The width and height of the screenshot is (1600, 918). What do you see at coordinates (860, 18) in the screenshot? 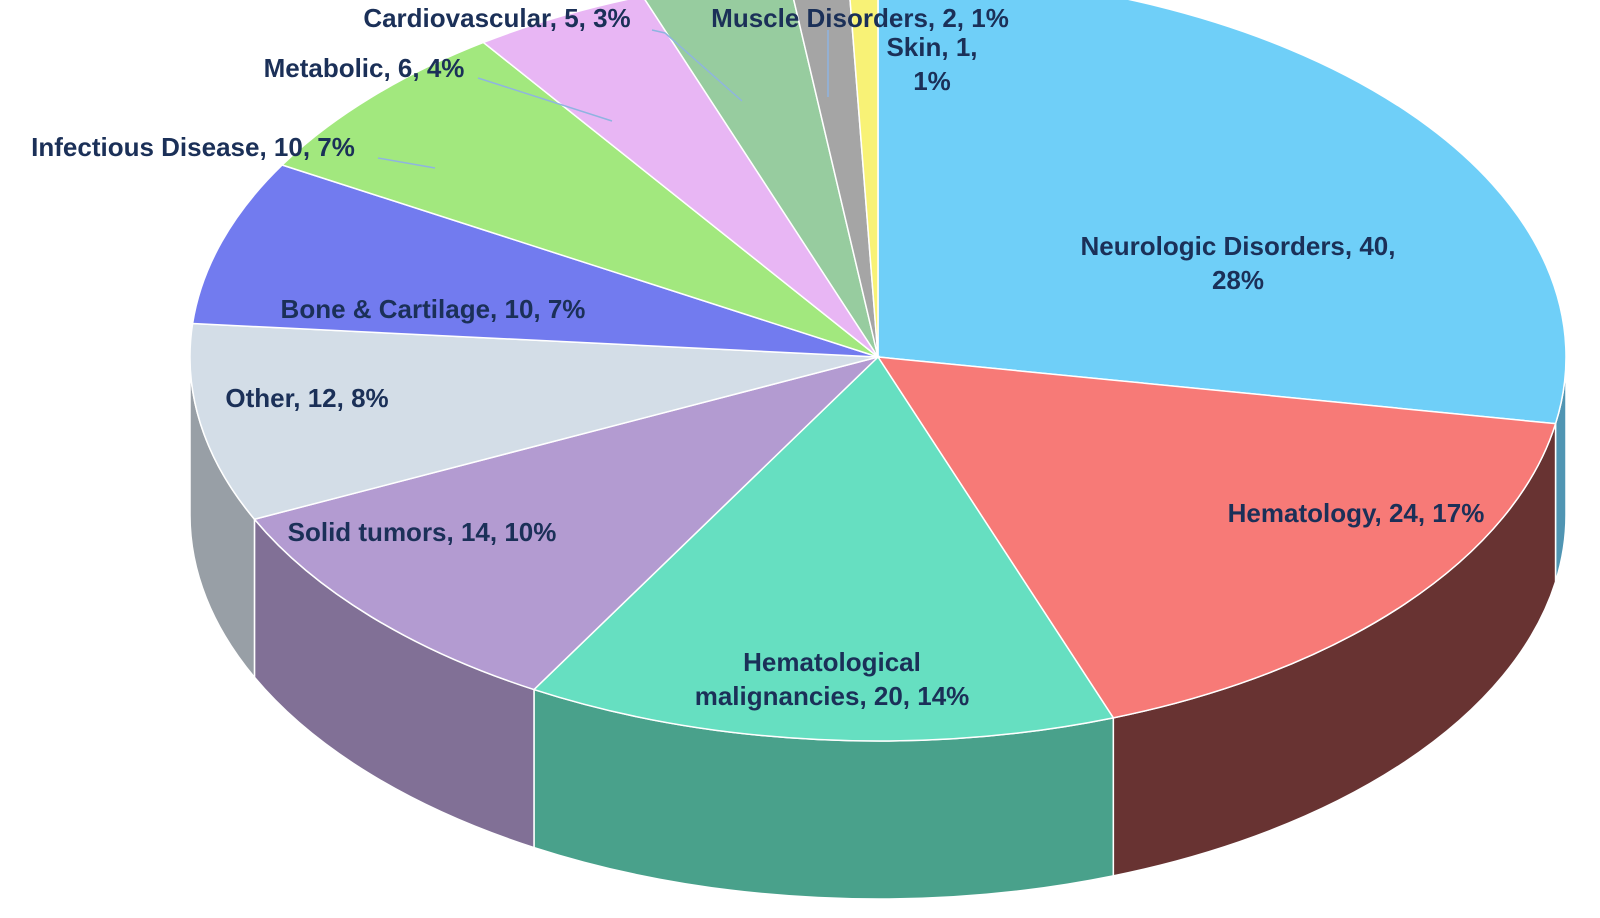
I see `data-label: Muscle Disorders, 2, 1%` at bounding box center [860, 18].